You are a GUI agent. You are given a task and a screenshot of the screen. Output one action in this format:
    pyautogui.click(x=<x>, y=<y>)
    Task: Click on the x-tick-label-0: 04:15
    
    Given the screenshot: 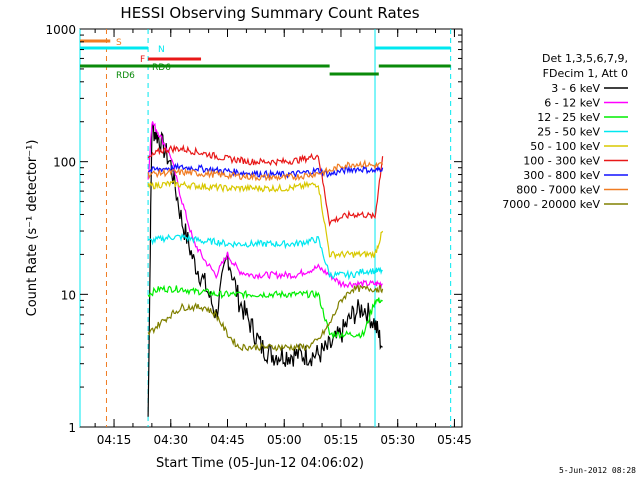 What is the action you would take?
    pyautogui.click(x=114, y=440)
    